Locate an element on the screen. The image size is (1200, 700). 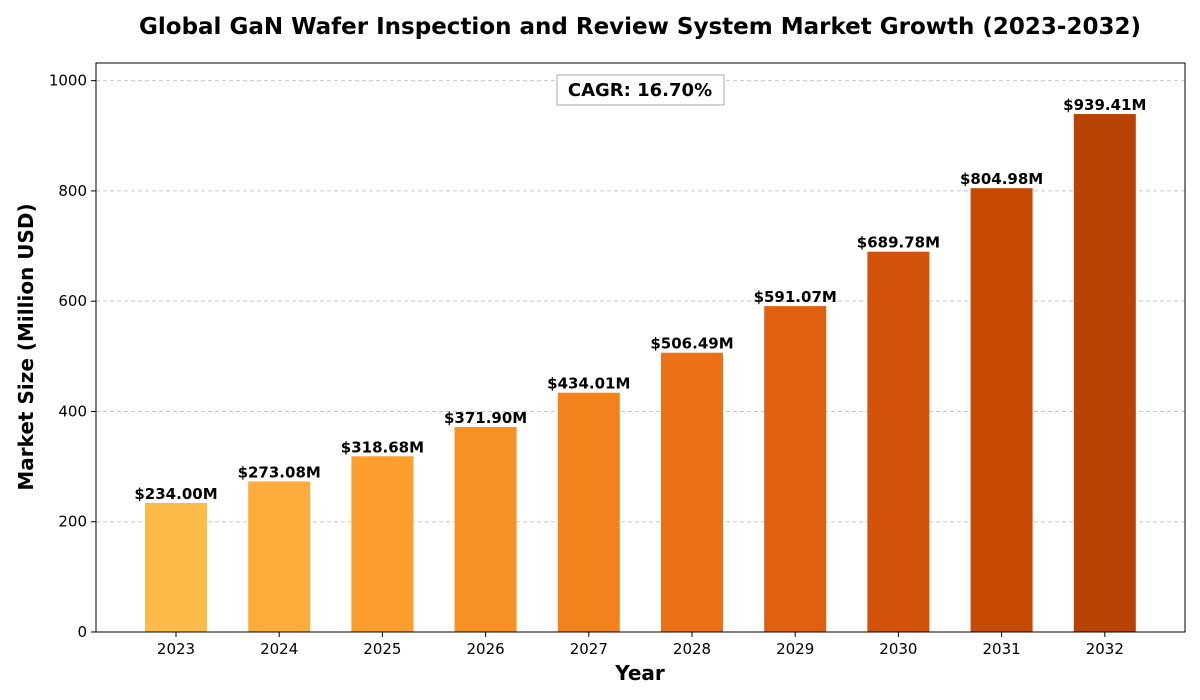
x-tick-label-2028: 2028 is located at coordinates (692, 649).